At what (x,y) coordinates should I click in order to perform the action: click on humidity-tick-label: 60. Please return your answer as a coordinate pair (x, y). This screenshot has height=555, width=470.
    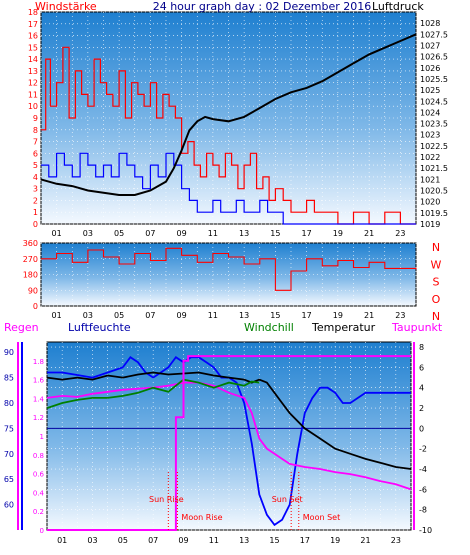
    Looking at the image, I should click on (9, 505).